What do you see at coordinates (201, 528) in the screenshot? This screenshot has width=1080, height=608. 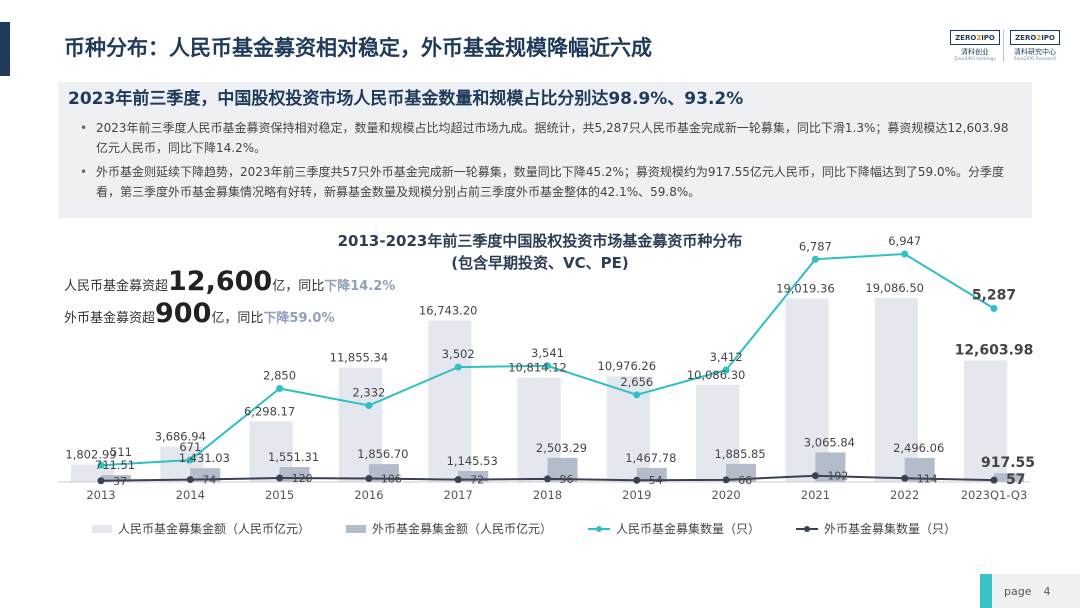 I see `legend-item-rmb-amount: 人民币基金募集金额（人民币亿元）` at bounding box center [201, 528].